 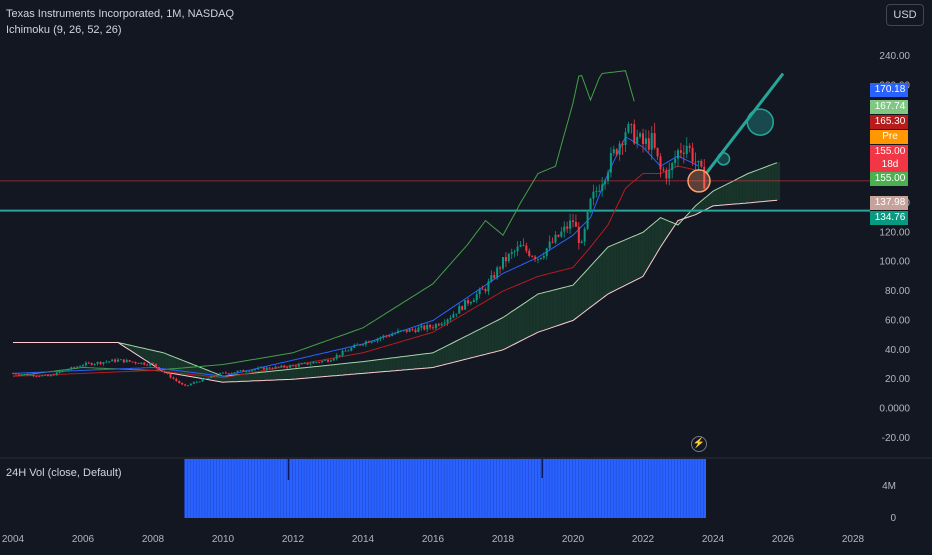 I want to click on price-tag: 167.74, so click(x=889, y=107).